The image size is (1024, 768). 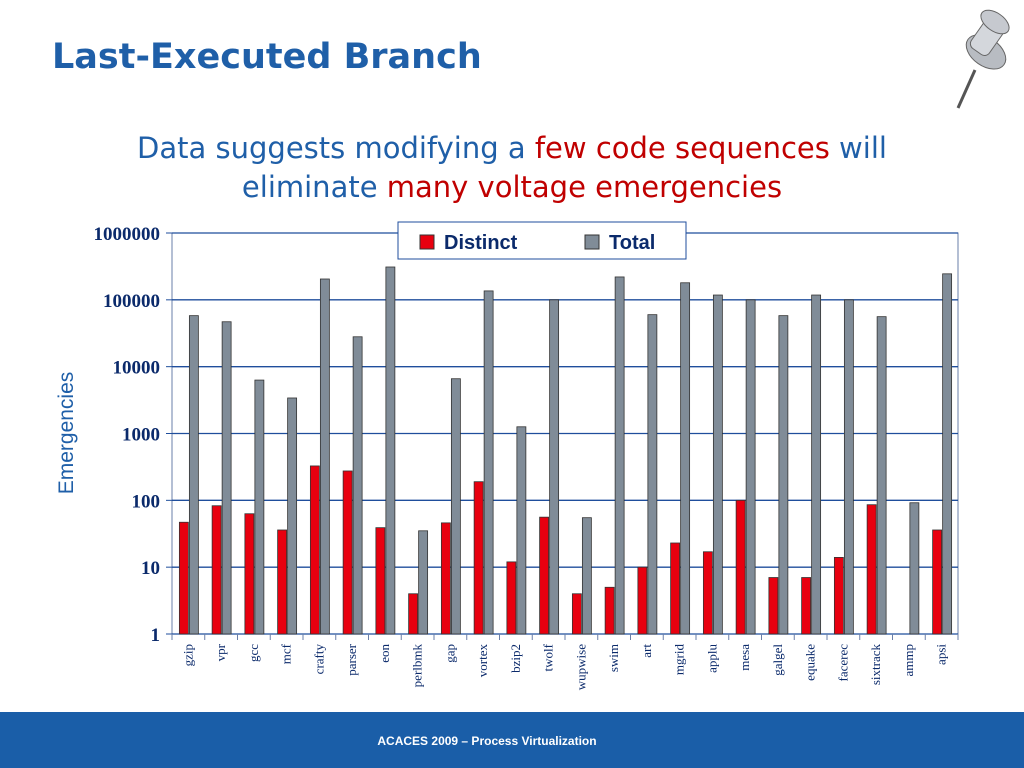 I want to click on x-tick-label: sixtrack, so click(x=875, y=665).